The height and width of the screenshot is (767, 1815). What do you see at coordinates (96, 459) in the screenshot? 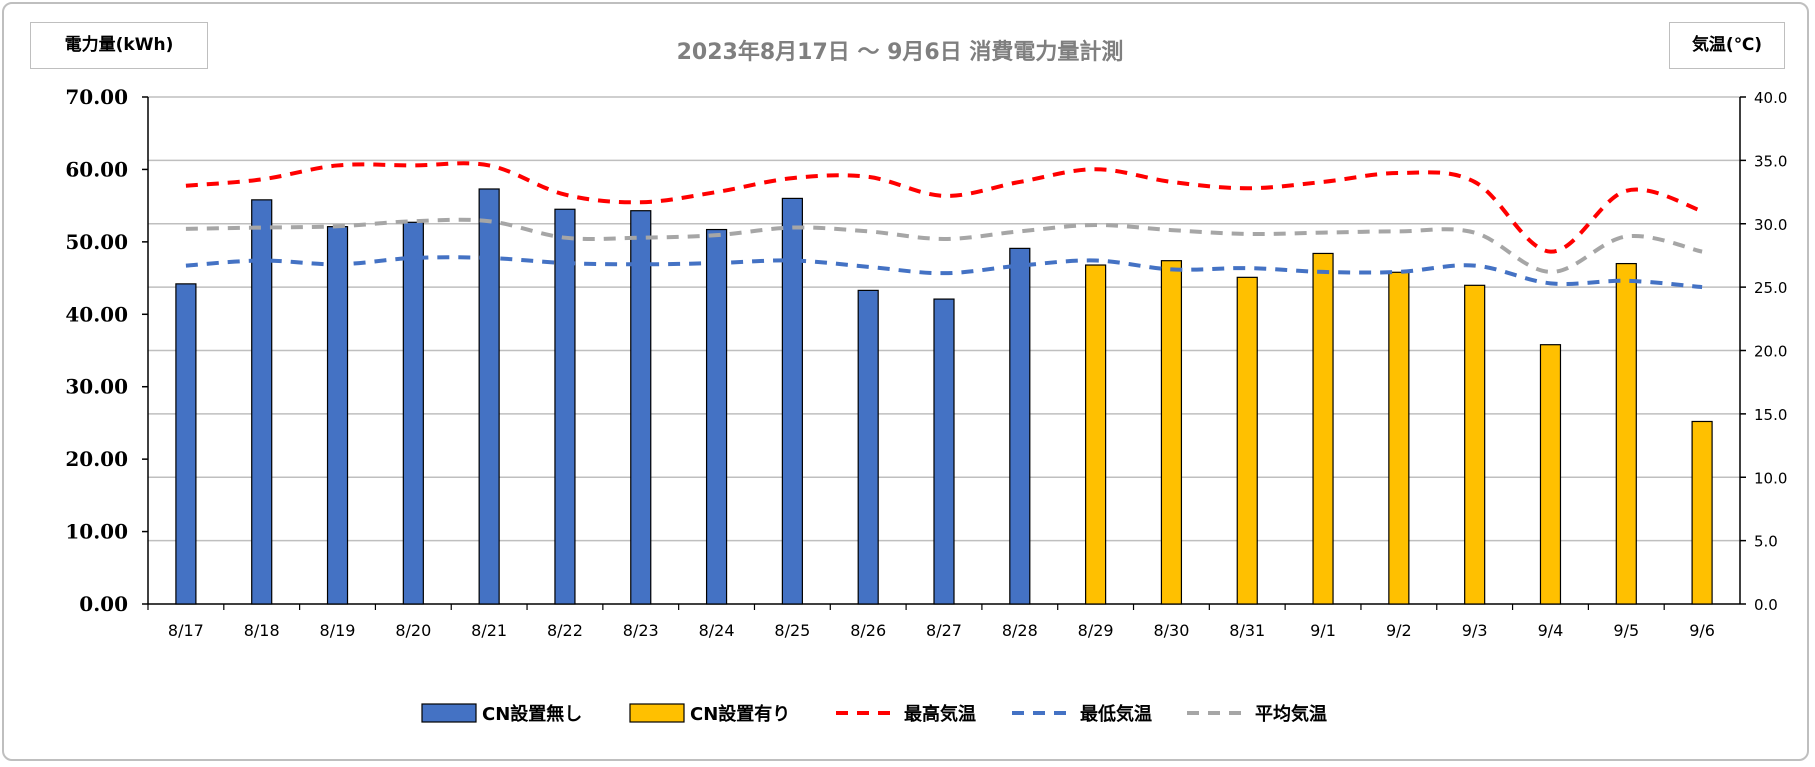
I see `left-axis-tick-label: 20.00` at bounding box center [96, 459].